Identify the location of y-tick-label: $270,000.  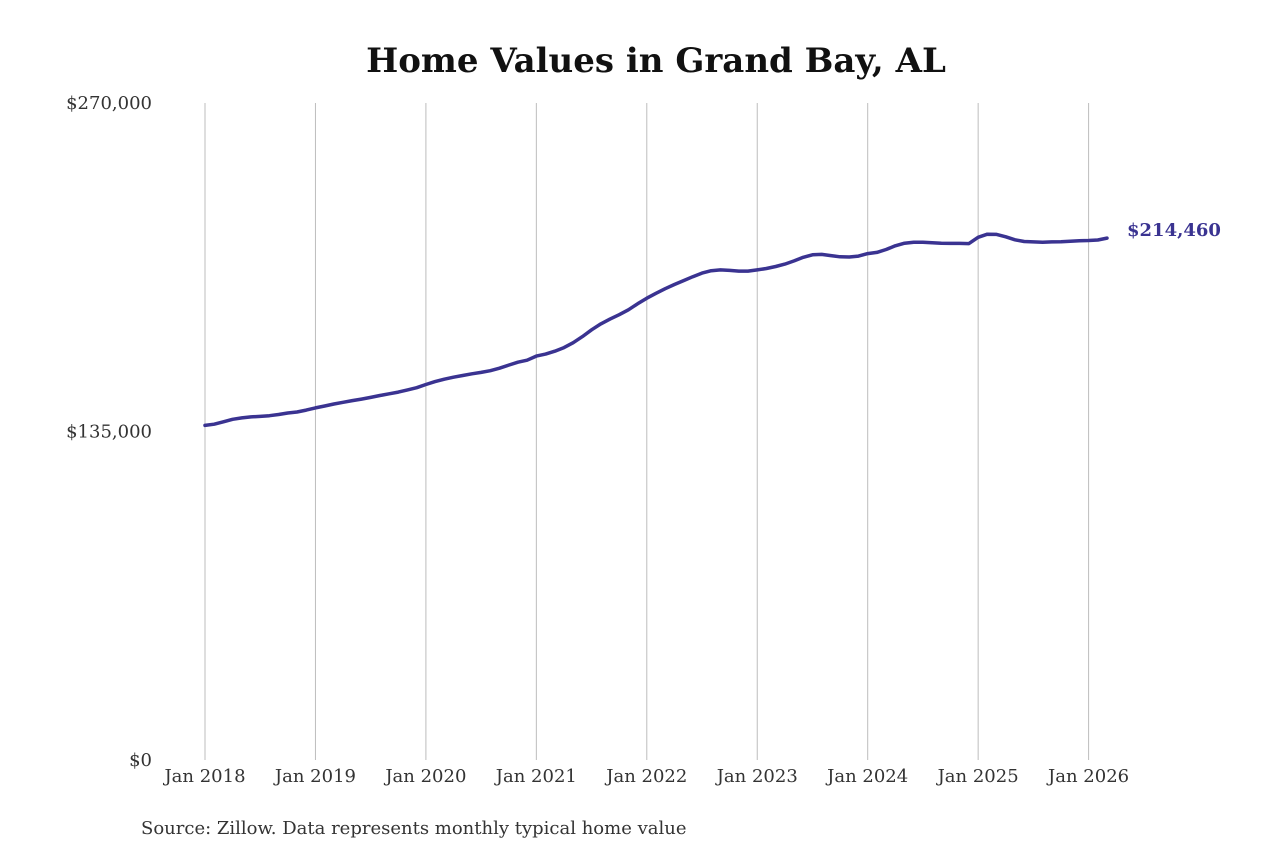
(109, 103).